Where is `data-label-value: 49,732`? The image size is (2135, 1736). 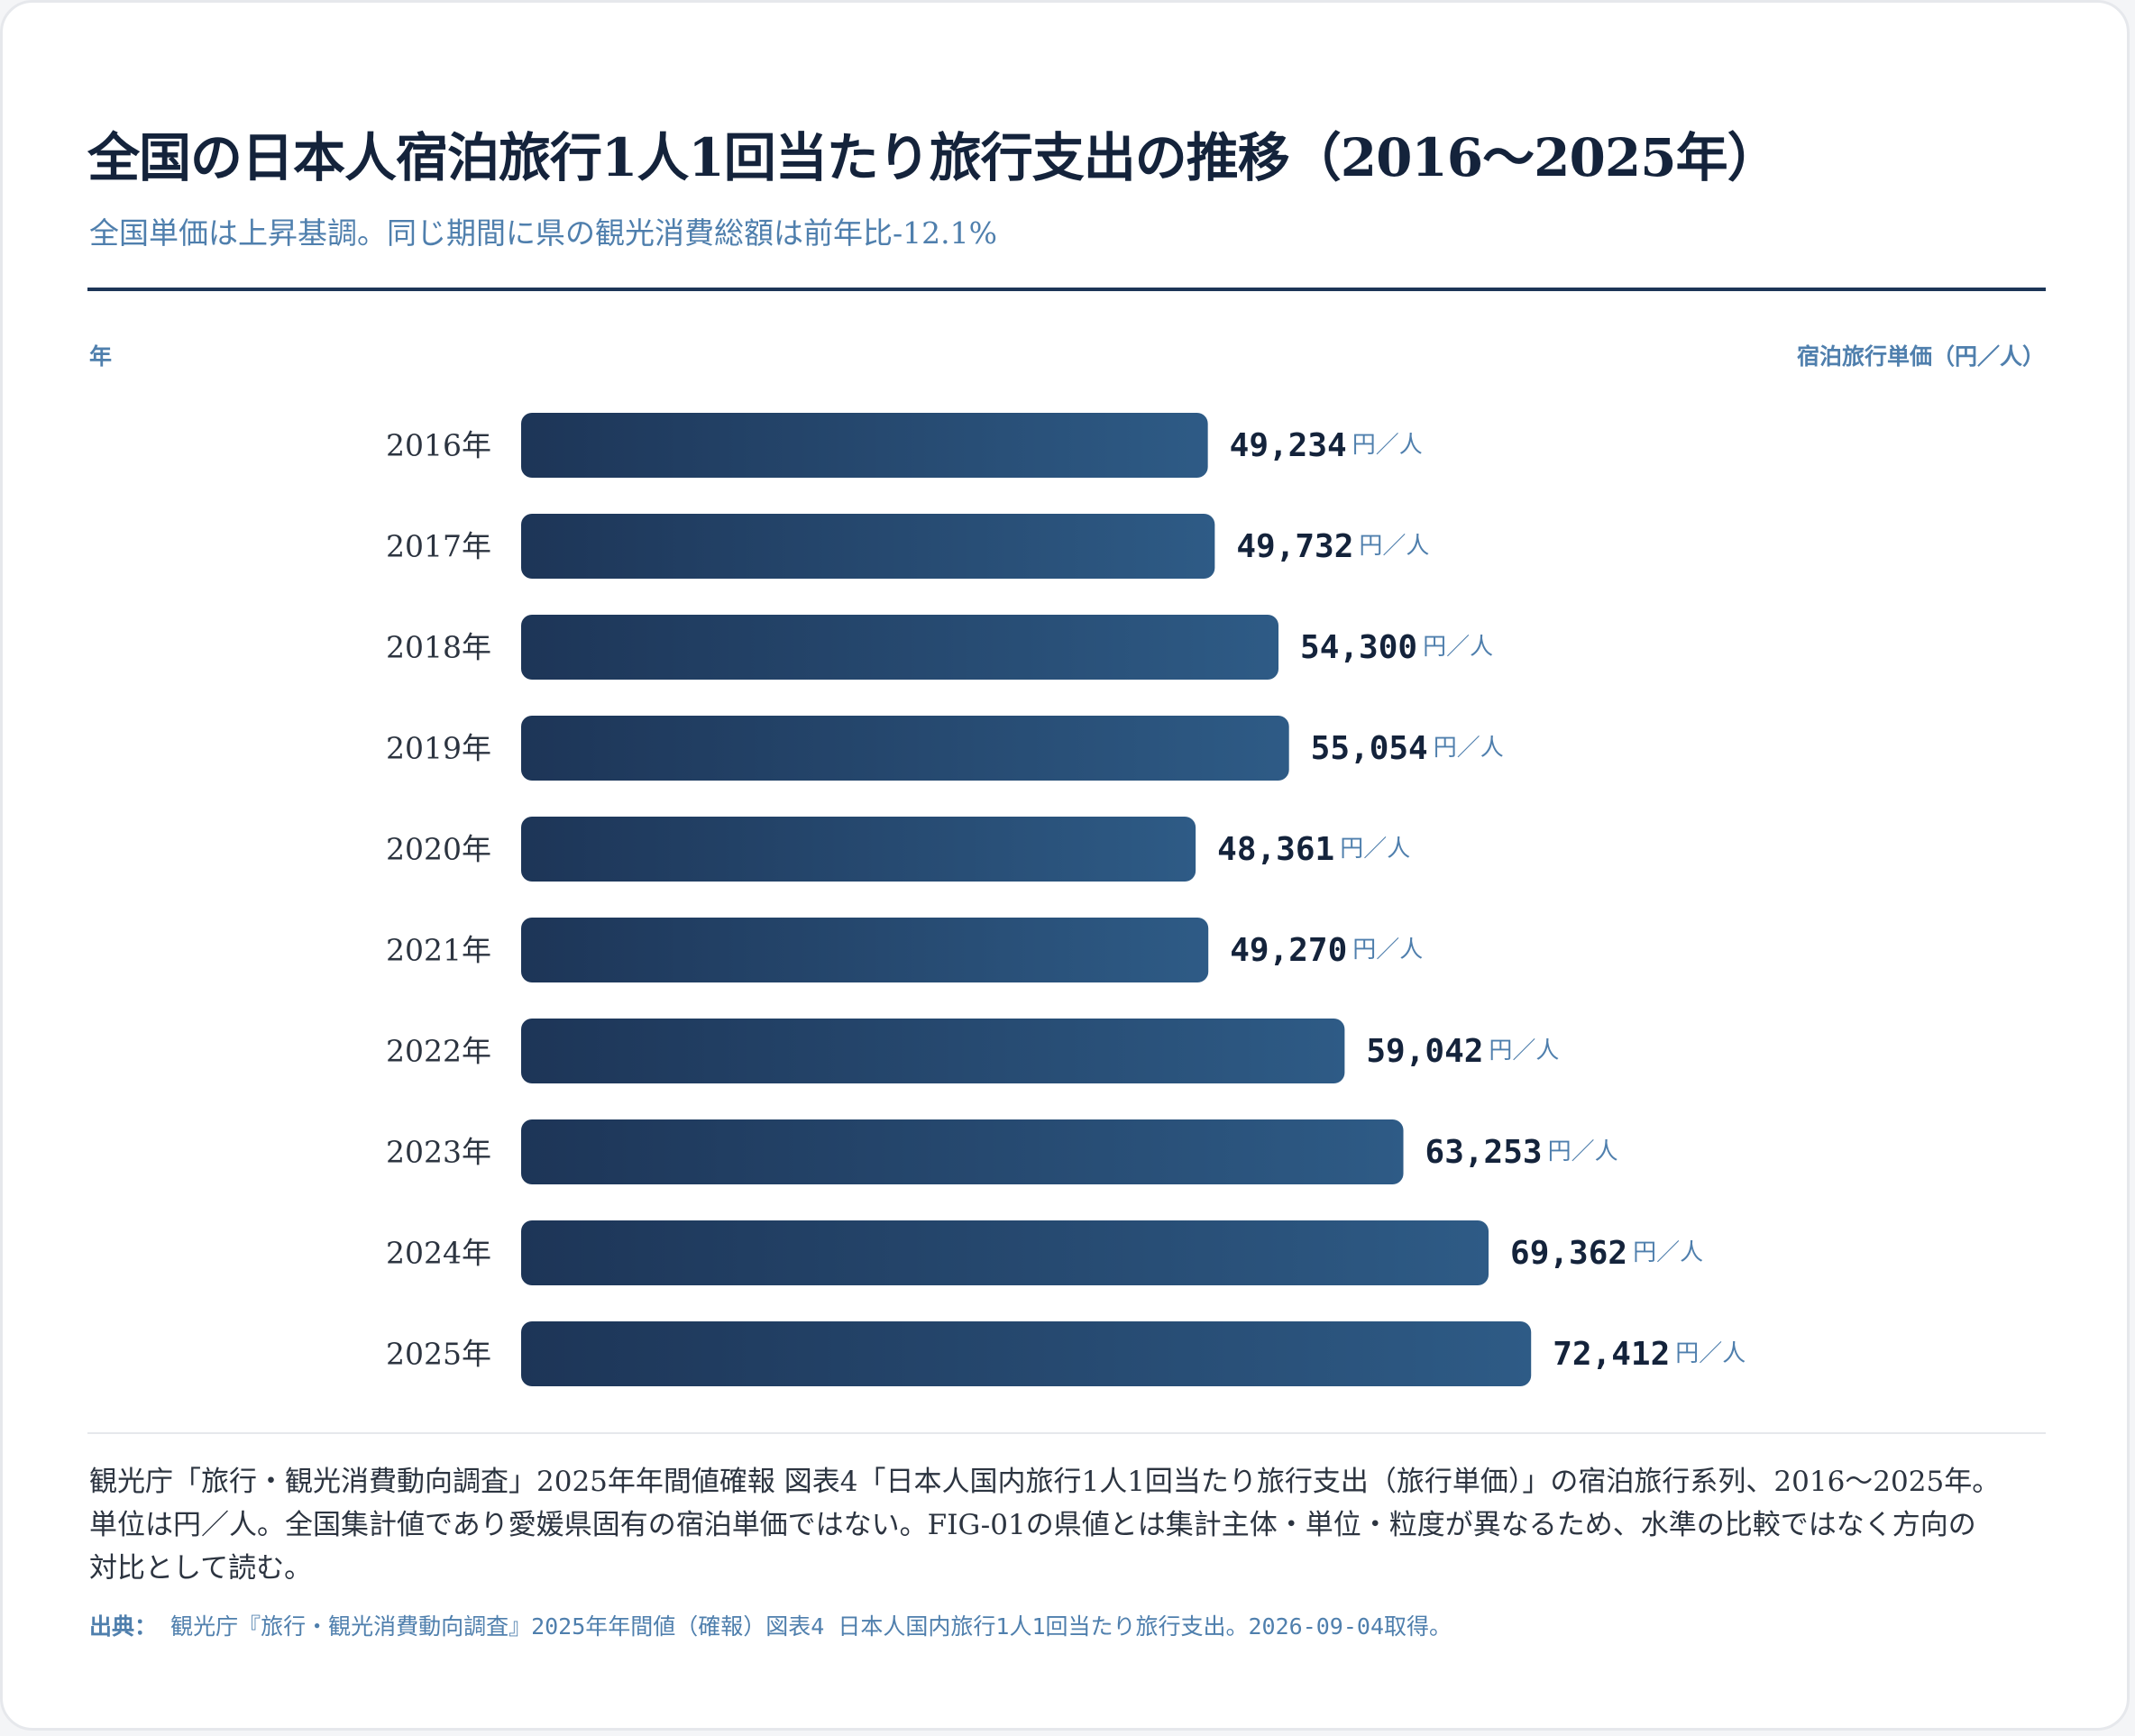
data-label-value: 49,732 is located at coordinates (1294, 546).